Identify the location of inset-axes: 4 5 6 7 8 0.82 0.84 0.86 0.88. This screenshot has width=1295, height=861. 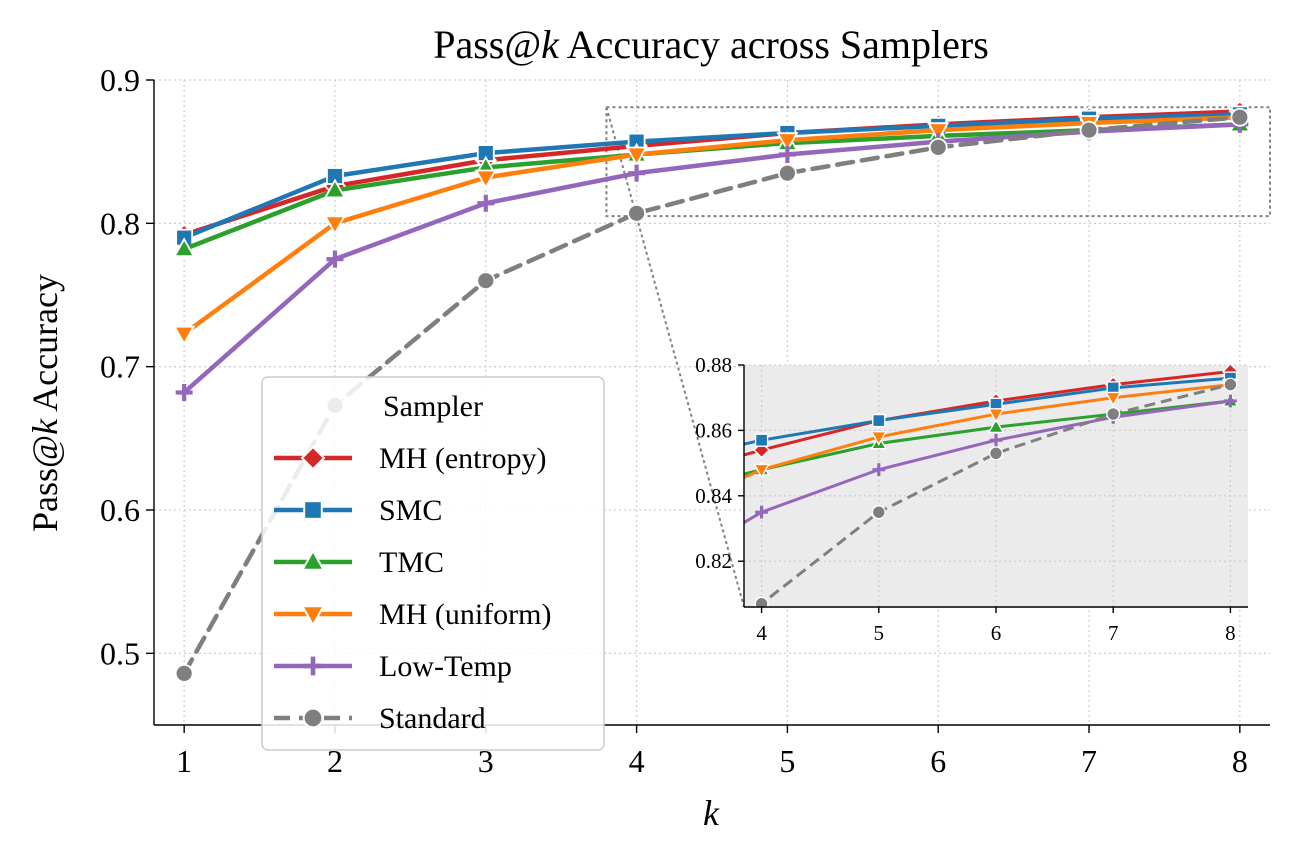
(971, 499).